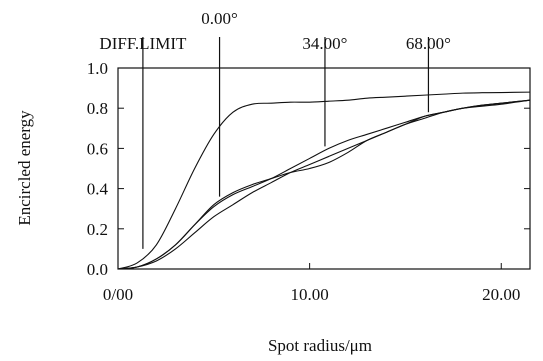 Image resolution: width=543 pixels, height=361 pixels. Describe the element at coordinates (320, 345) in the screenshot. I see `x-axis-label: Spot radius/μm` at that location.